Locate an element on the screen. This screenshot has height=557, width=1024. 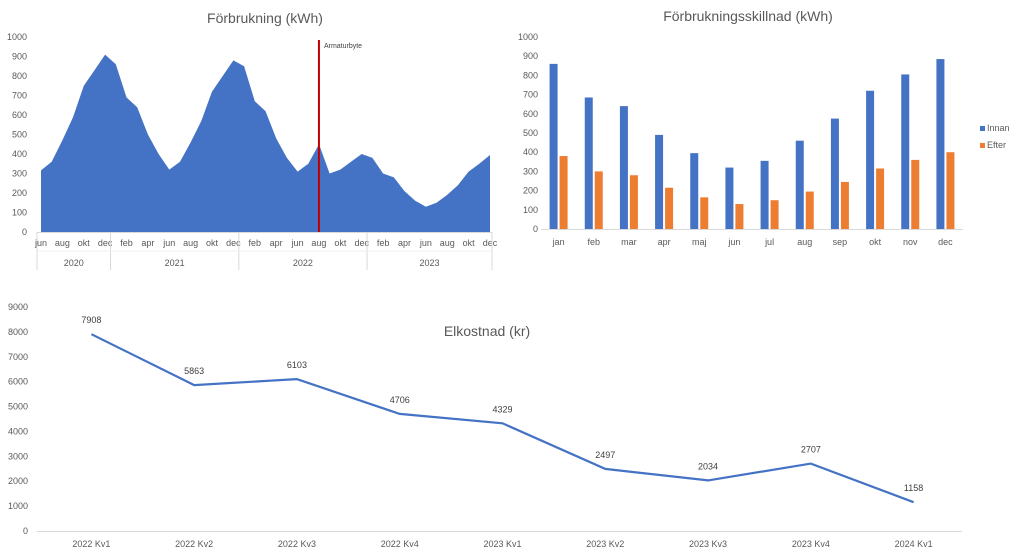
bar-efter-jan is located at coordinates (563, 192).